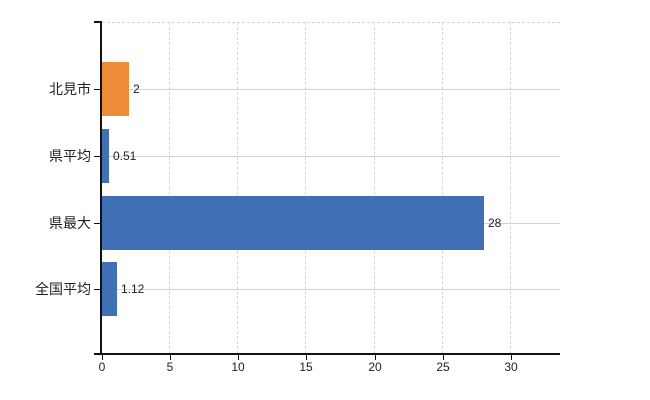 Image resolution: width=650 pixels, height=400 pixels. What do you see at coordinates (331, 22) in the screenshot?
I see `plot-top-border` at bounding box center [331, 22].